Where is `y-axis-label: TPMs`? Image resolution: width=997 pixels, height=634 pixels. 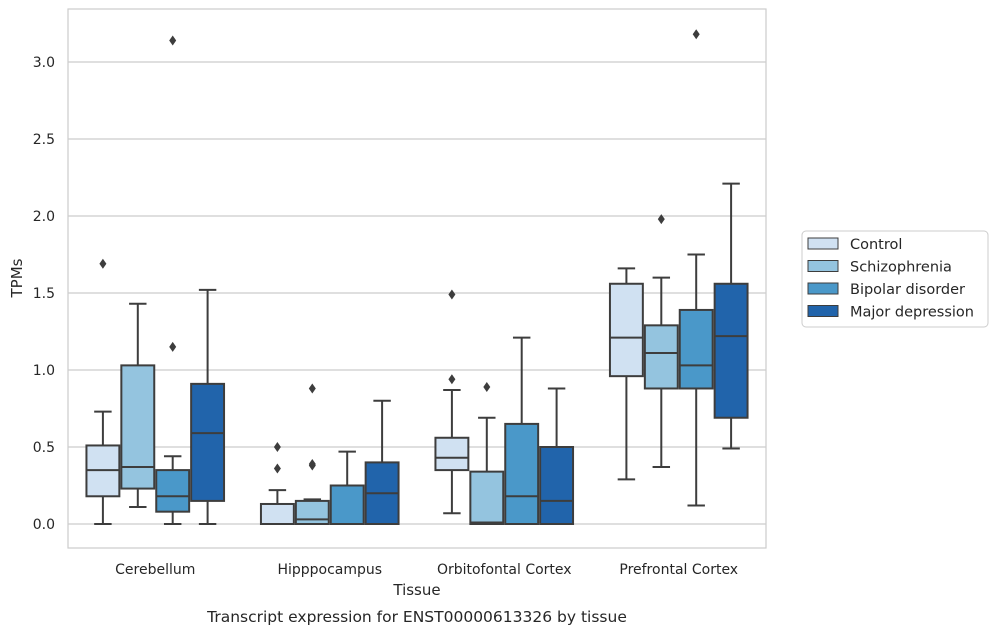
y-axis-label: TPMs is located at coordinates (17, 278).